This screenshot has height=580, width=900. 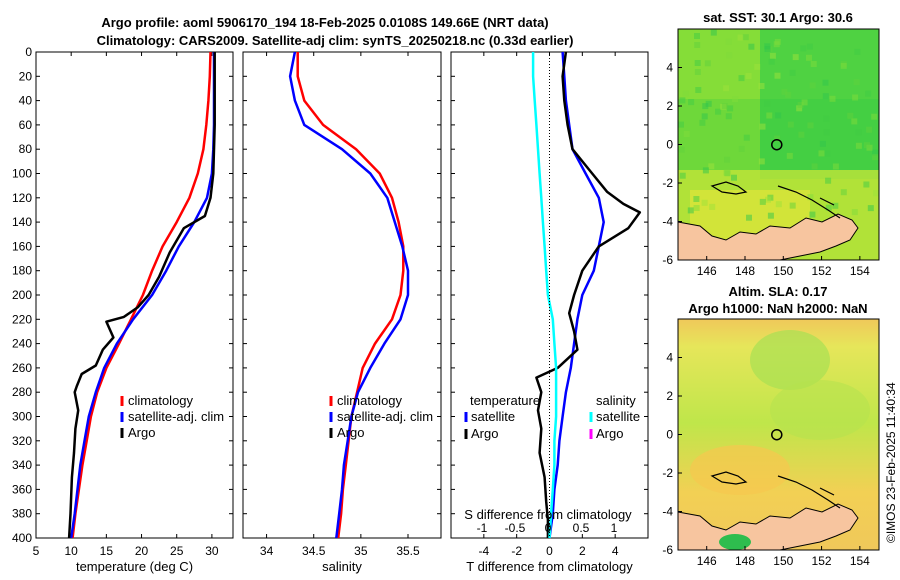 What do you see at coordinates (766, 170) in the screenshot?
I see `sst-map-axes: 146 148 150 152 154 4 2 0 -2 -4 -6` at bounding box center [766, 170].